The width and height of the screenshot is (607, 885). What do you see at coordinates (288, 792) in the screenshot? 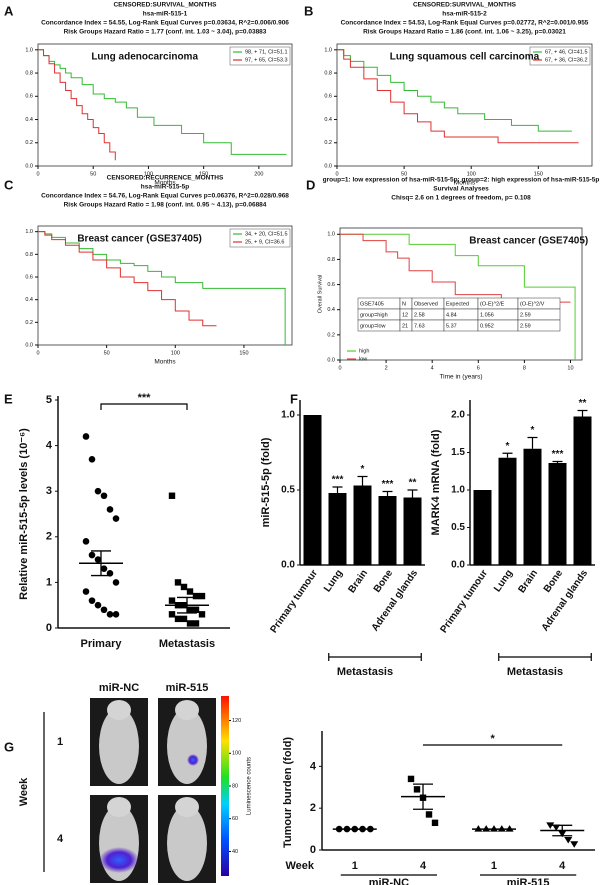
I see `y-axis-label: Tumour burden (fold)` at bounding box center [288, 792].